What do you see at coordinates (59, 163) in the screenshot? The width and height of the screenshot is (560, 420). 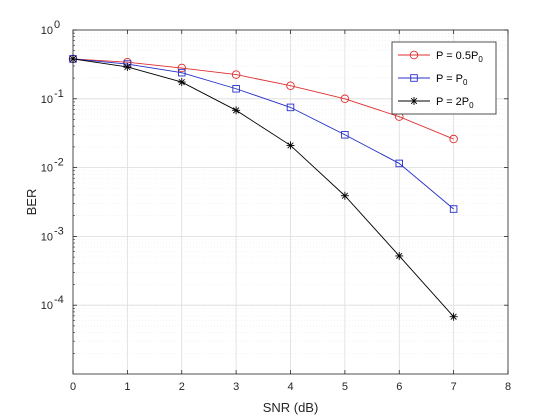 I see `y-tick-exponent: -2` at bounding box center [59, 163].